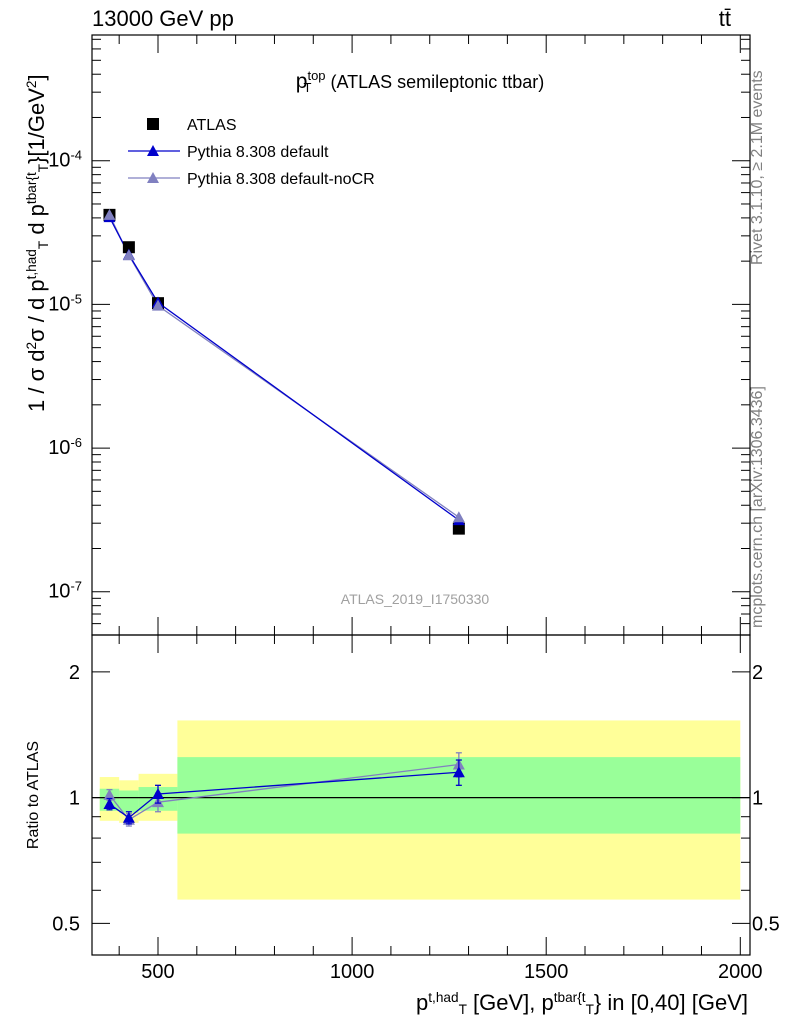 This screenshot has height=1024, width=786. What do you see at coordinates (570, 997) in the screenshot?
I see `x-axis-label-part: tbar{t` at bounding box center [570, 997].